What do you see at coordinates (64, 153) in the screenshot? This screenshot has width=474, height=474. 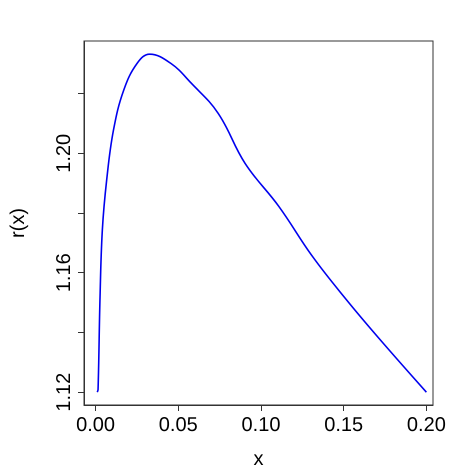 I see `y-tick-label: 1.20` at bounding box center [64, 153].